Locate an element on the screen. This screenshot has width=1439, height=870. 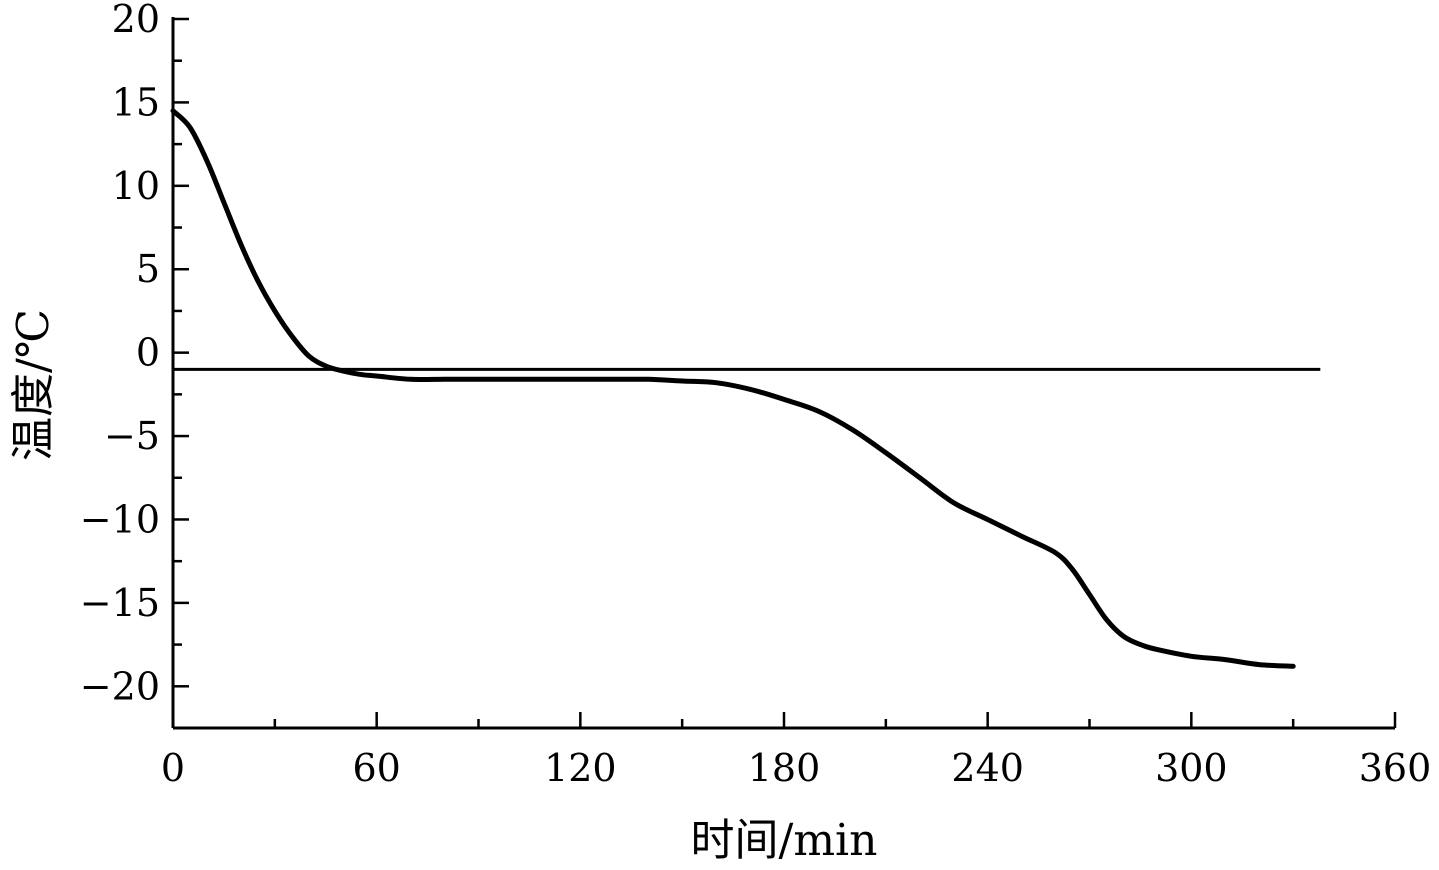
y-tick-label: 5 is located at coordinates (148, 269).